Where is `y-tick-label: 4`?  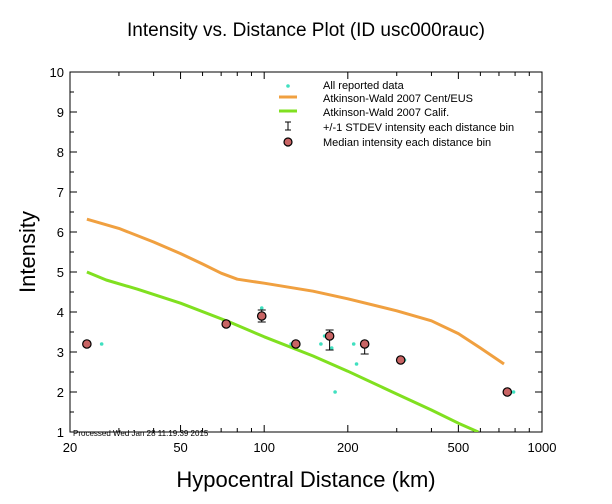
y-tick-label: 4 is located at coordinates (60, 312).